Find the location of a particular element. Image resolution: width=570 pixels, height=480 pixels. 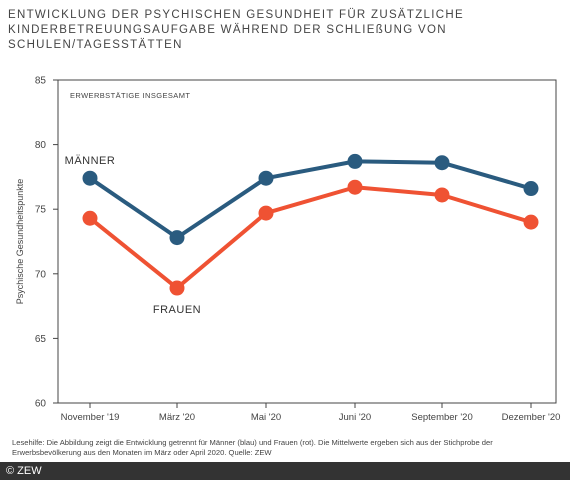

x-tick-label: Mai '20 is located at coordinates (266, 417).